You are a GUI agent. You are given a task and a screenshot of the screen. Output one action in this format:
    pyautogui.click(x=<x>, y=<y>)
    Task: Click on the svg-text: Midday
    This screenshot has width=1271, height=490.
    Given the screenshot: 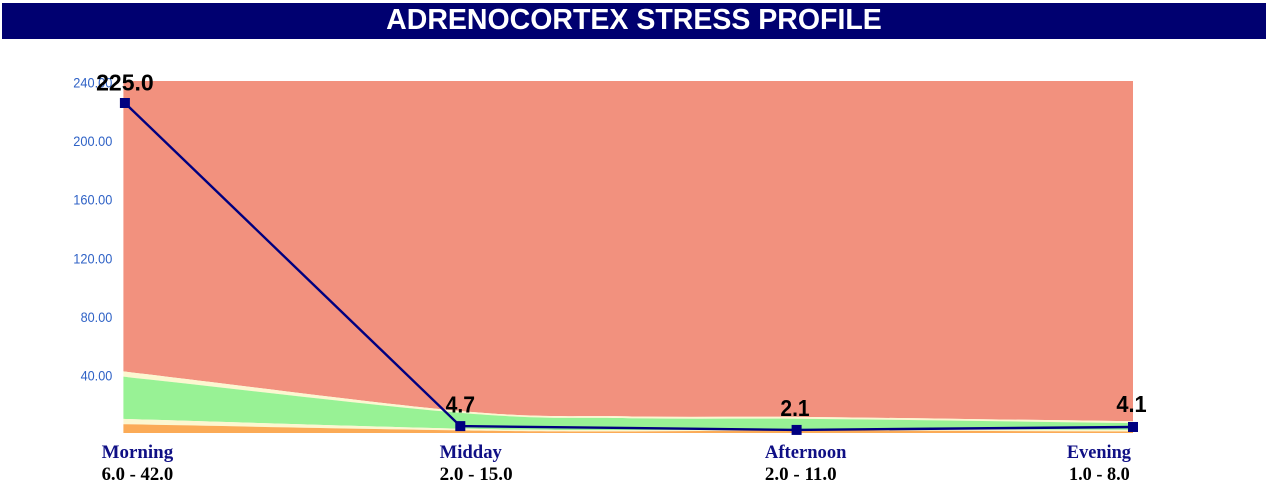 What is the action you would take?
    pyautogui.click(x=471, y=452)
    